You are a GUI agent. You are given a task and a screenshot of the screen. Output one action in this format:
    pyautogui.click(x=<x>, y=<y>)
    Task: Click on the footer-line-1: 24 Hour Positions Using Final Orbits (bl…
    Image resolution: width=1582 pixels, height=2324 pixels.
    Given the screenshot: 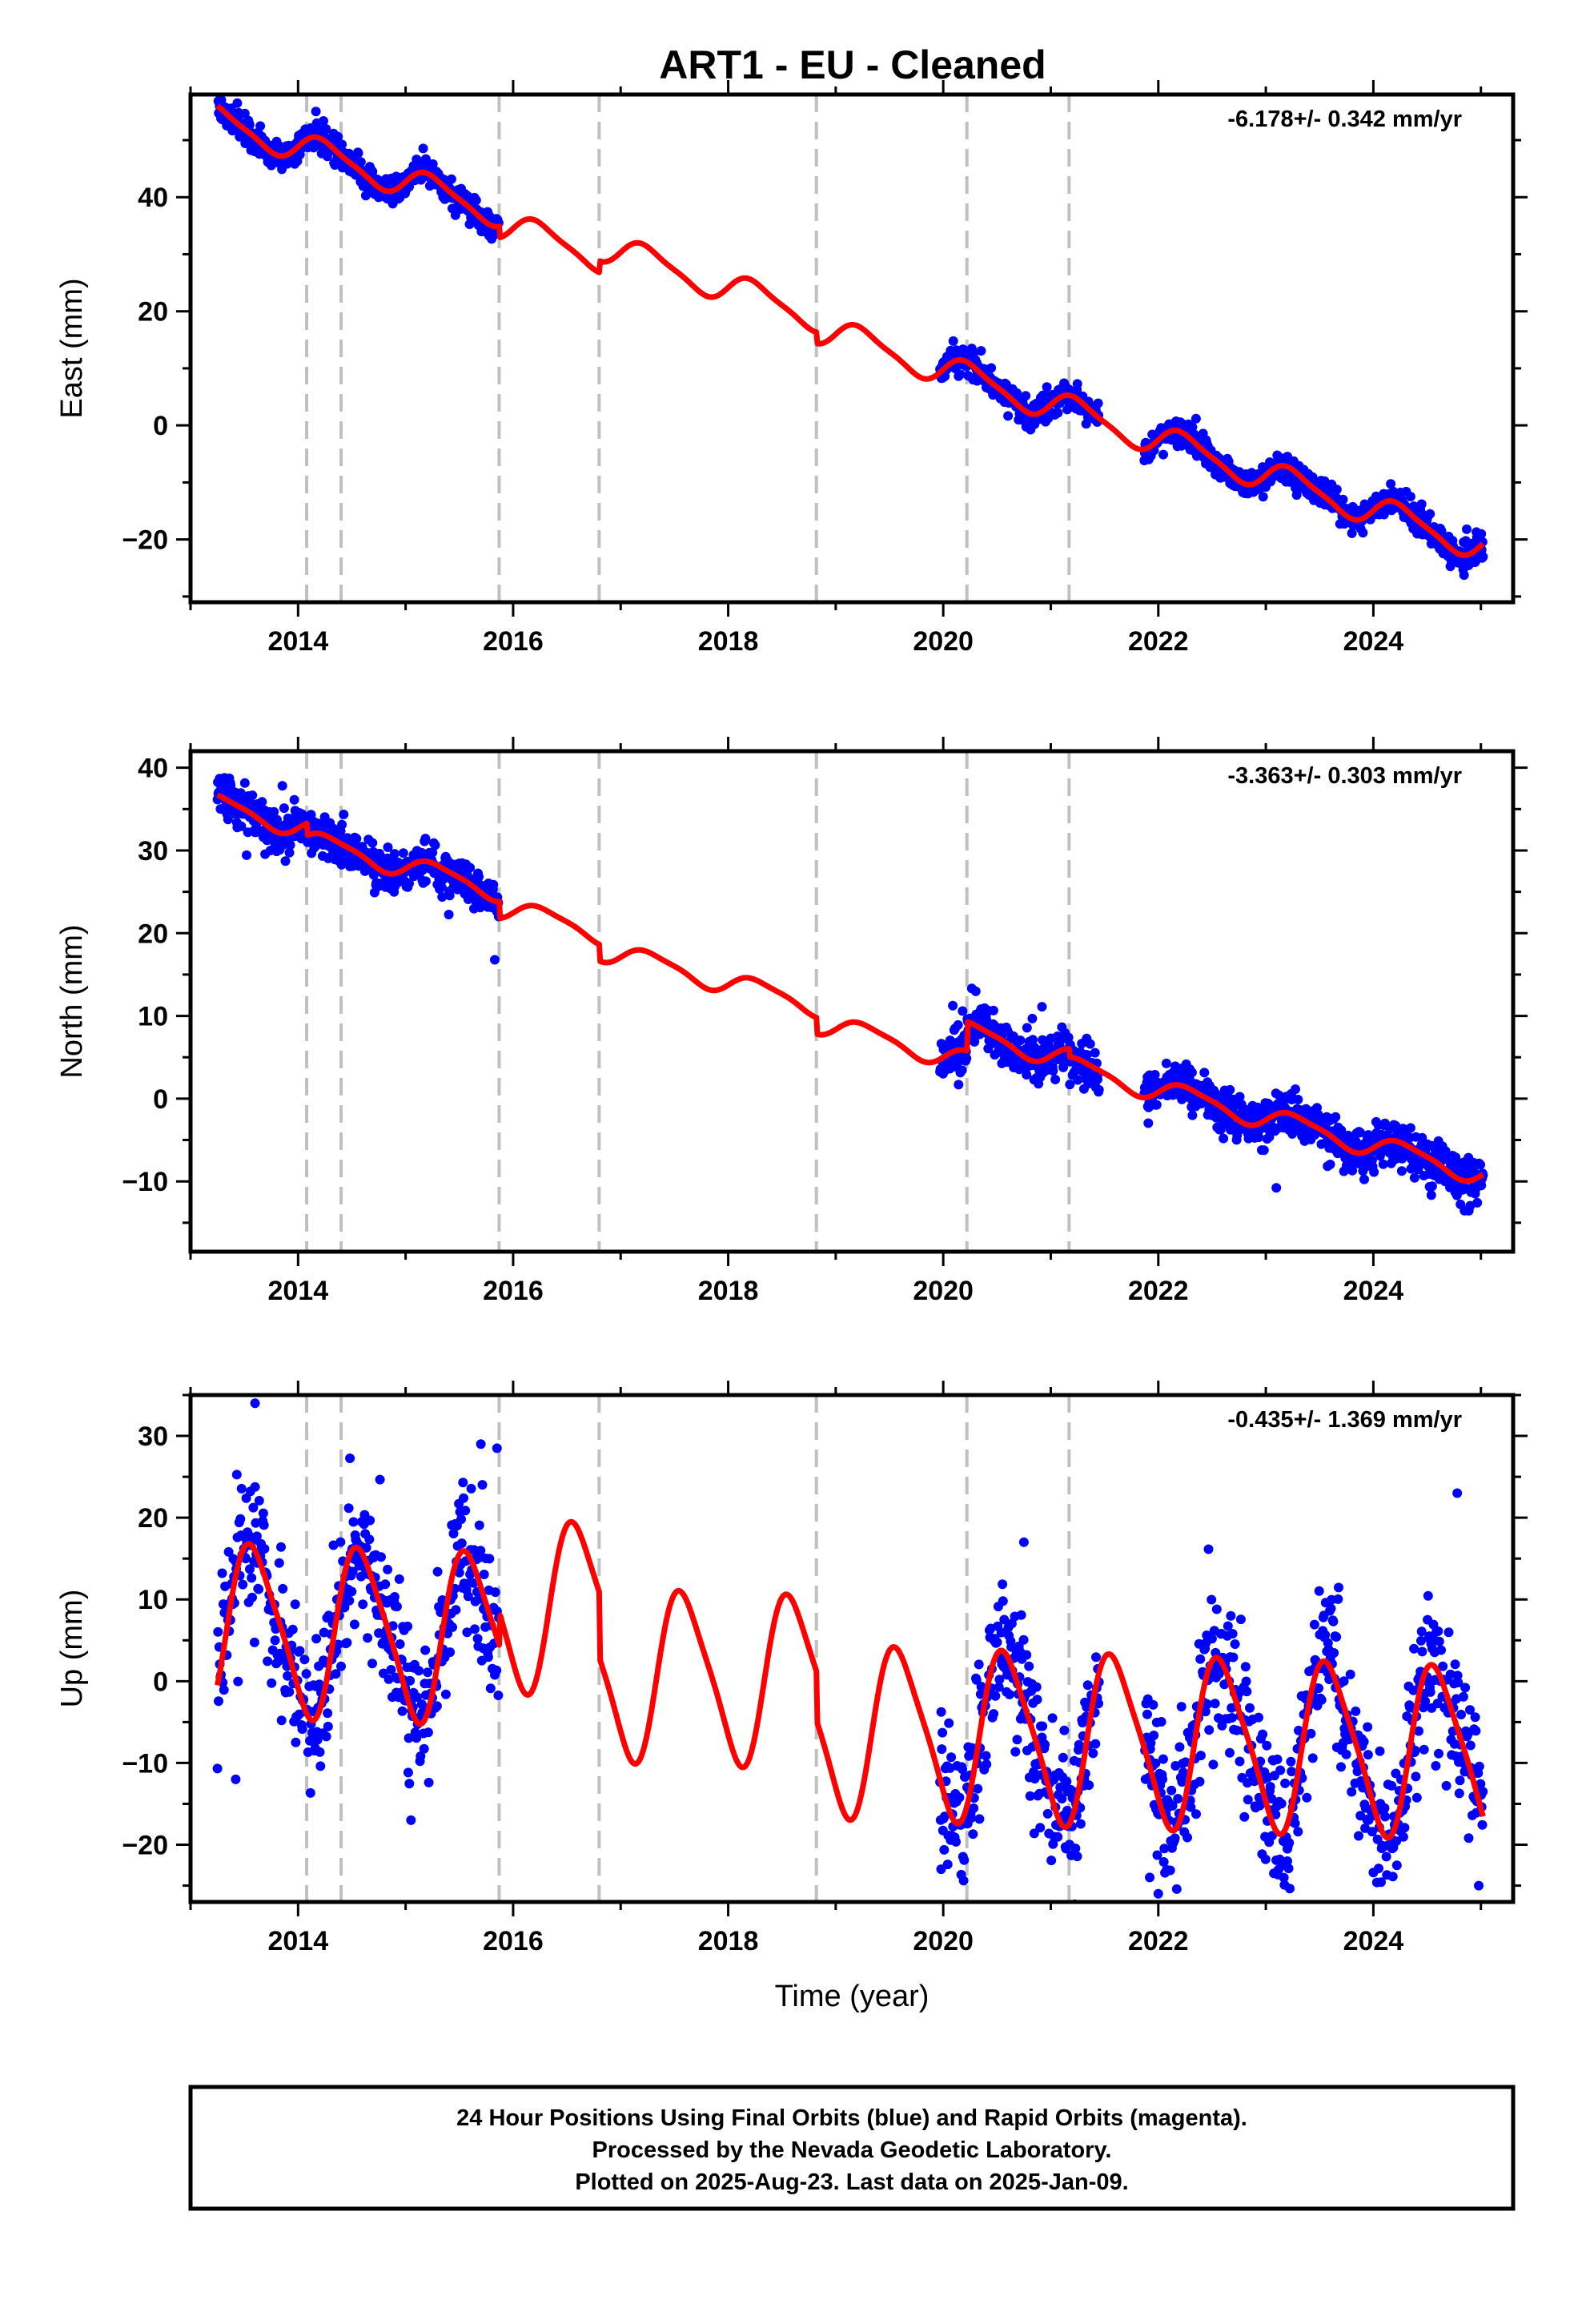 What is the action you would take?
    pyautogui.click(x=851, y=2118)
    